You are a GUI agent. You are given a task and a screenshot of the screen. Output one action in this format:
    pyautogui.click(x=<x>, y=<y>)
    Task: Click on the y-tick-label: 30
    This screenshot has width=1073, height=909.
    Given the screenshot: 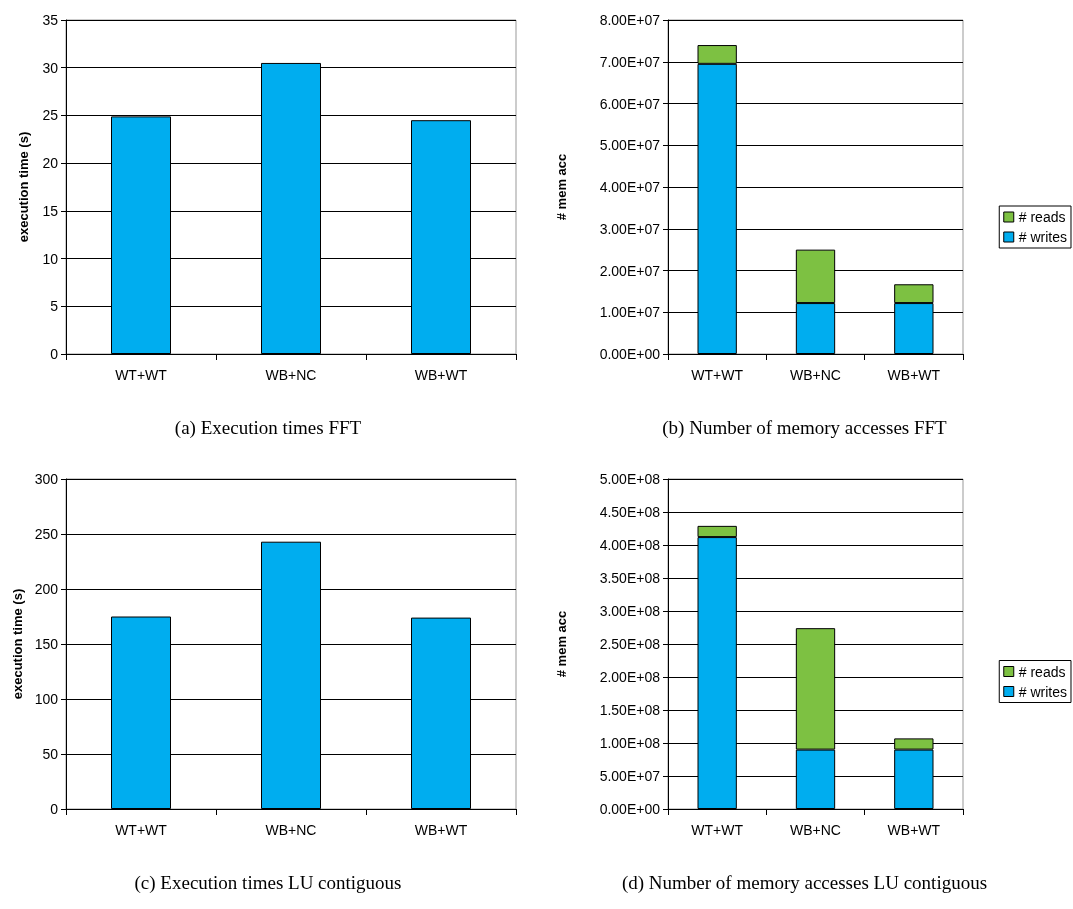 What is the action you would take?
    pyautogui.click(x=50, y=67)
    